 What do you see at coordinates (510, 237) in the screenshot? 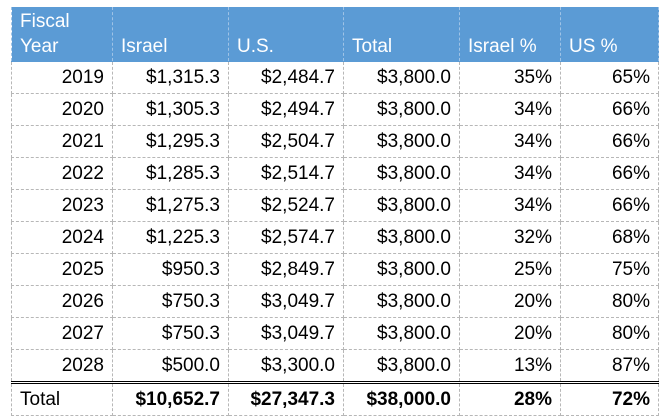
I see `israel-pct-cell: 32%` at bounding box center [510, 237].